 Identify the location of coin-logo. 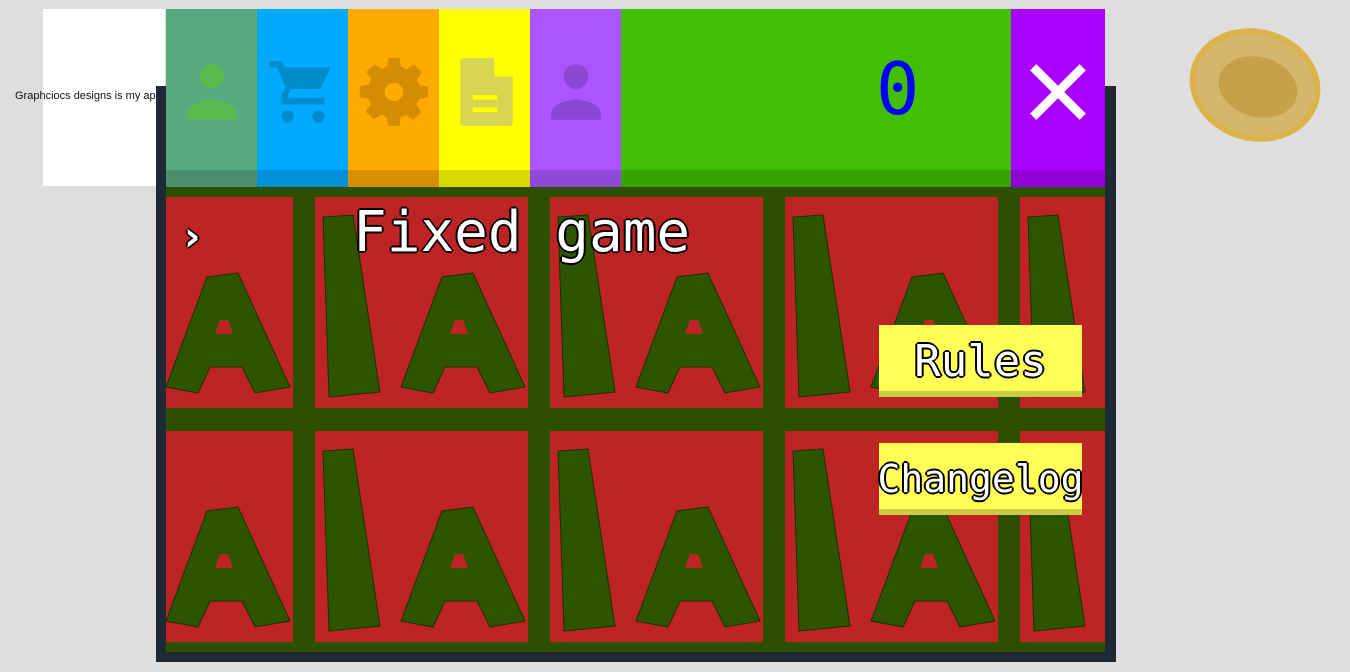
(1255, 85).